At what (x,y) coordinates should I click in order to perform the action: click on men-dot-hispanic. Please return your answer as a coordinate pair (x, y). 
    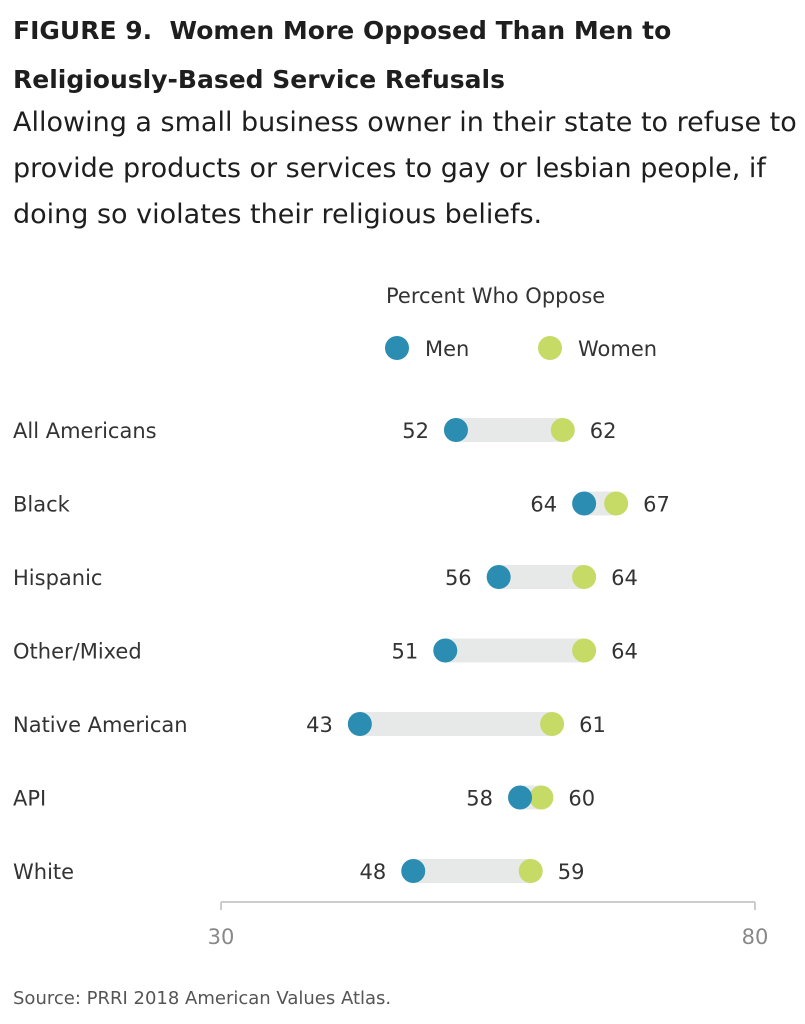
    Looking at the image, I should click on (498, 577).